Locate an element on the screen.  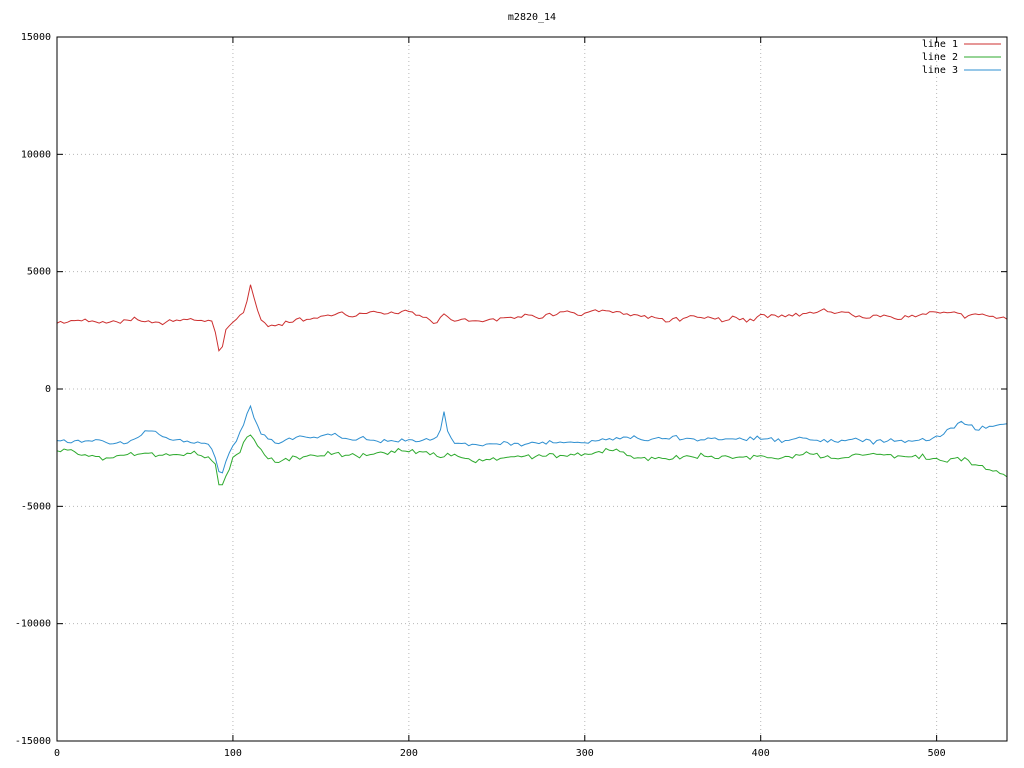
y-tick-label: 0 is located at coordinates (48, 389).